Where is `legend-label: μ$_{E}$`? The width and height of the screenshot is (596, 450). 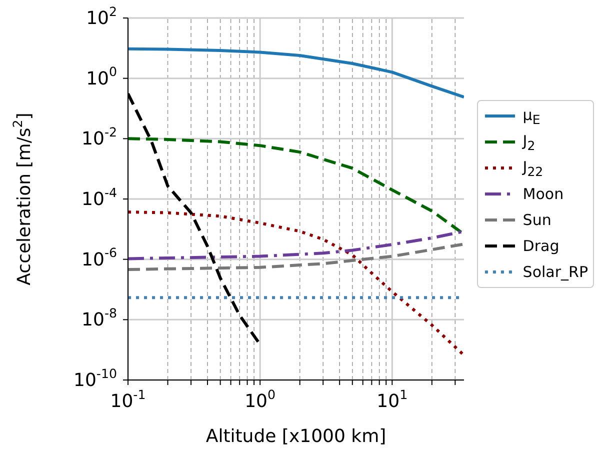
legend-label: μ$_{E}$ is located at coordinates (531, 116).